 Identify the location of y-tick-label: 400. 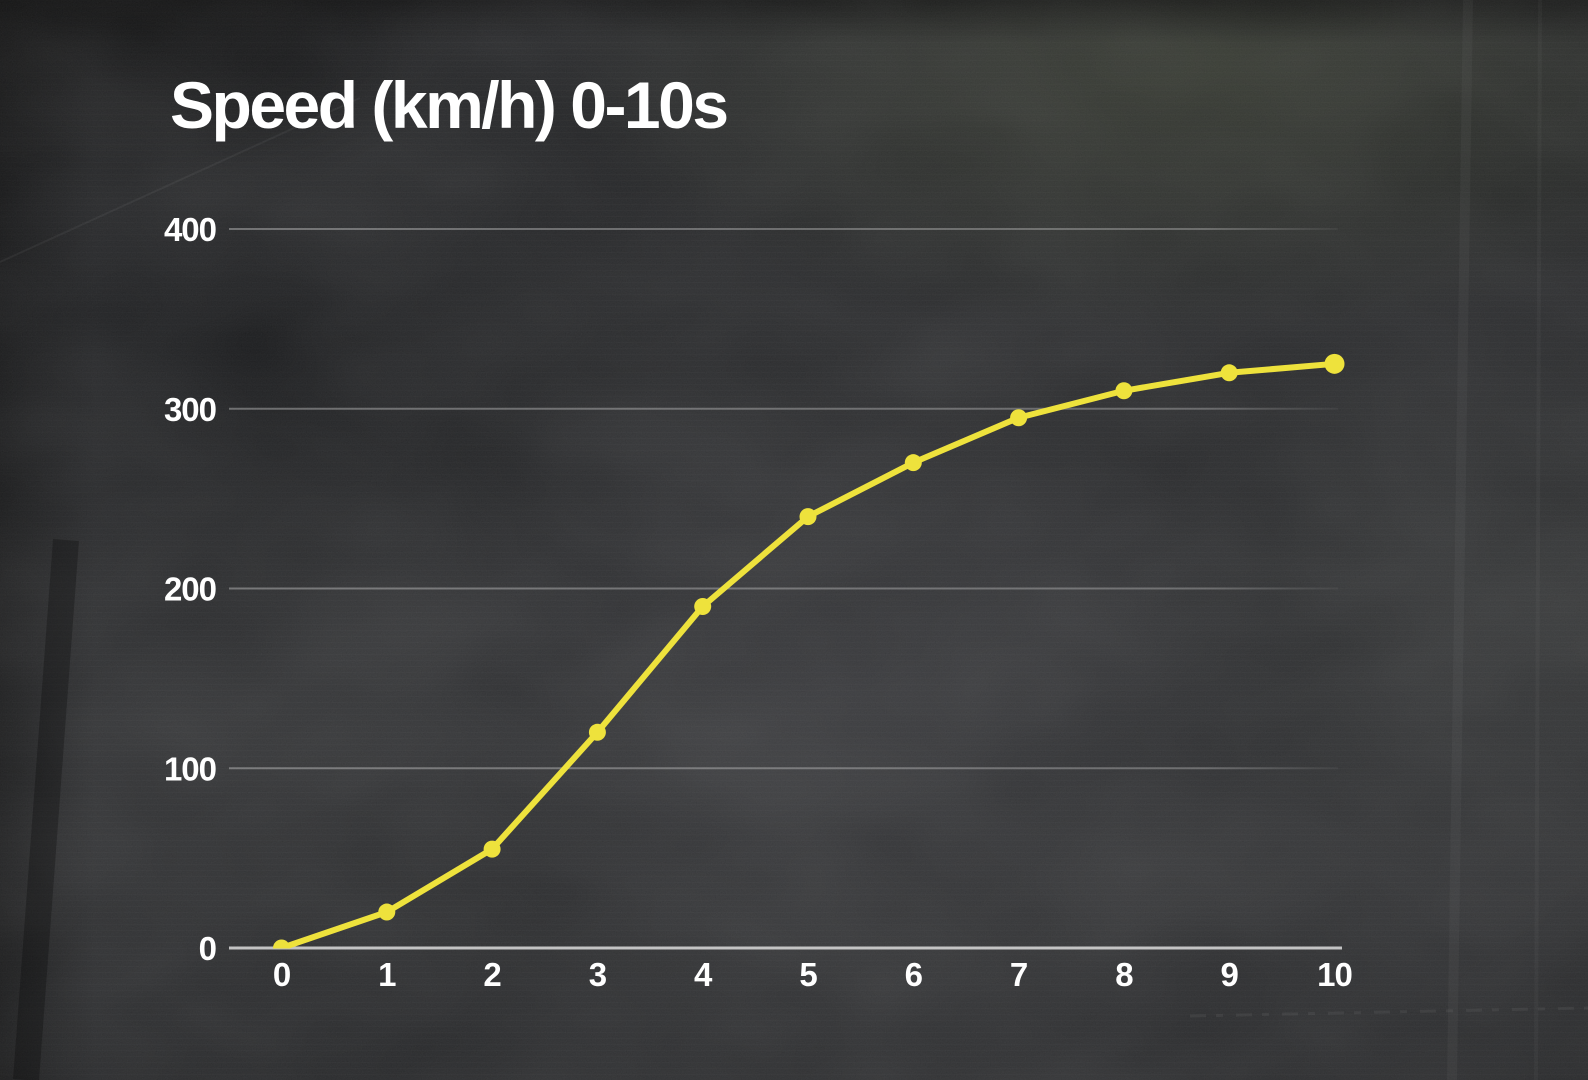
(190, 229).